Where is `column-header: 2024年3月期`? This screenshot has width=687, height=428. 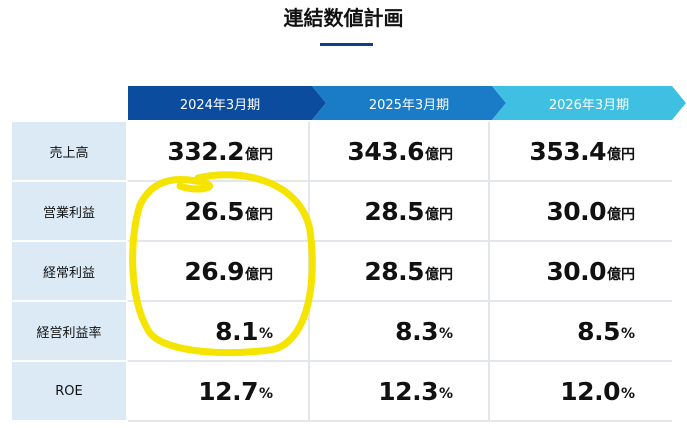
column-header: 2024年3月期 is located at coordinates (220, 105).